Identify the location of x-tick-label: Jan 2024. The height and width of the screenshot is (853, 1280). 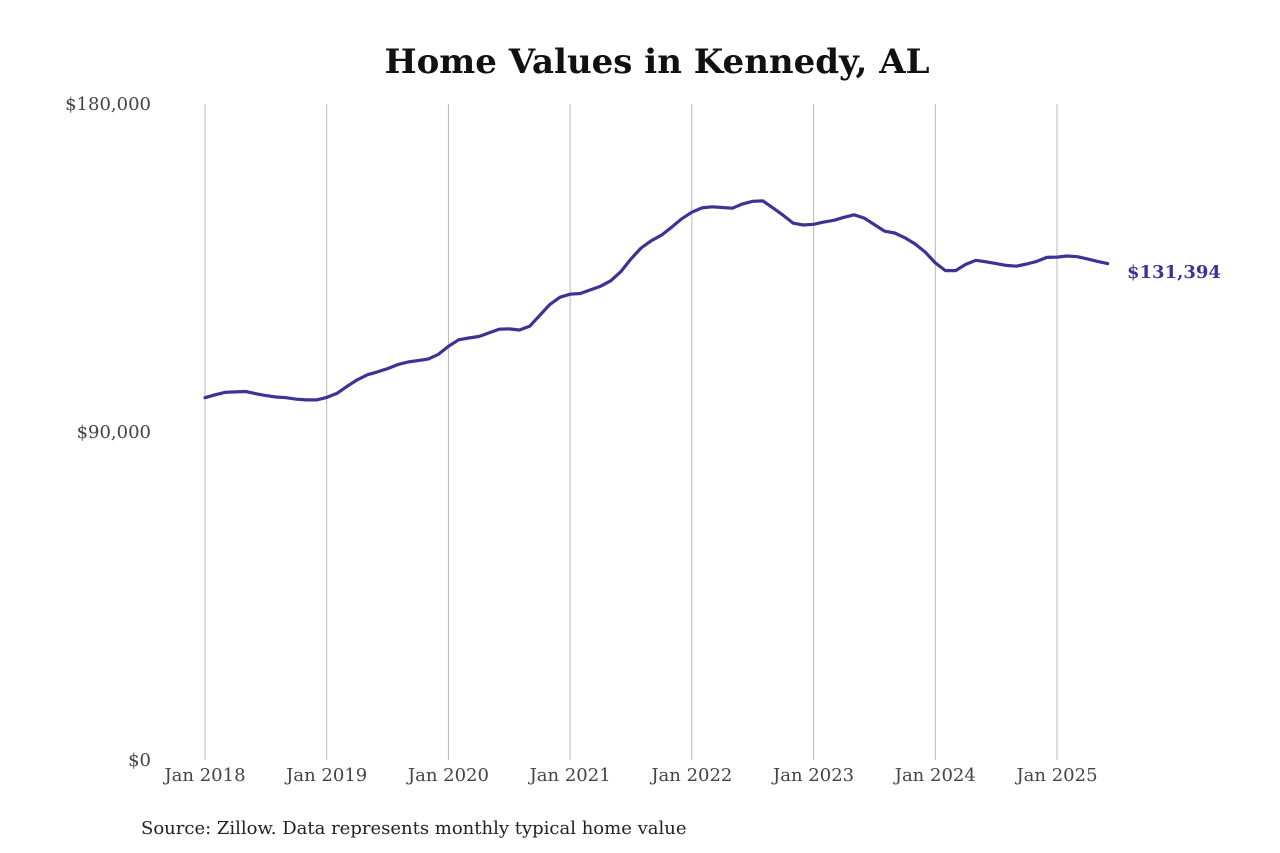
(934, 775).